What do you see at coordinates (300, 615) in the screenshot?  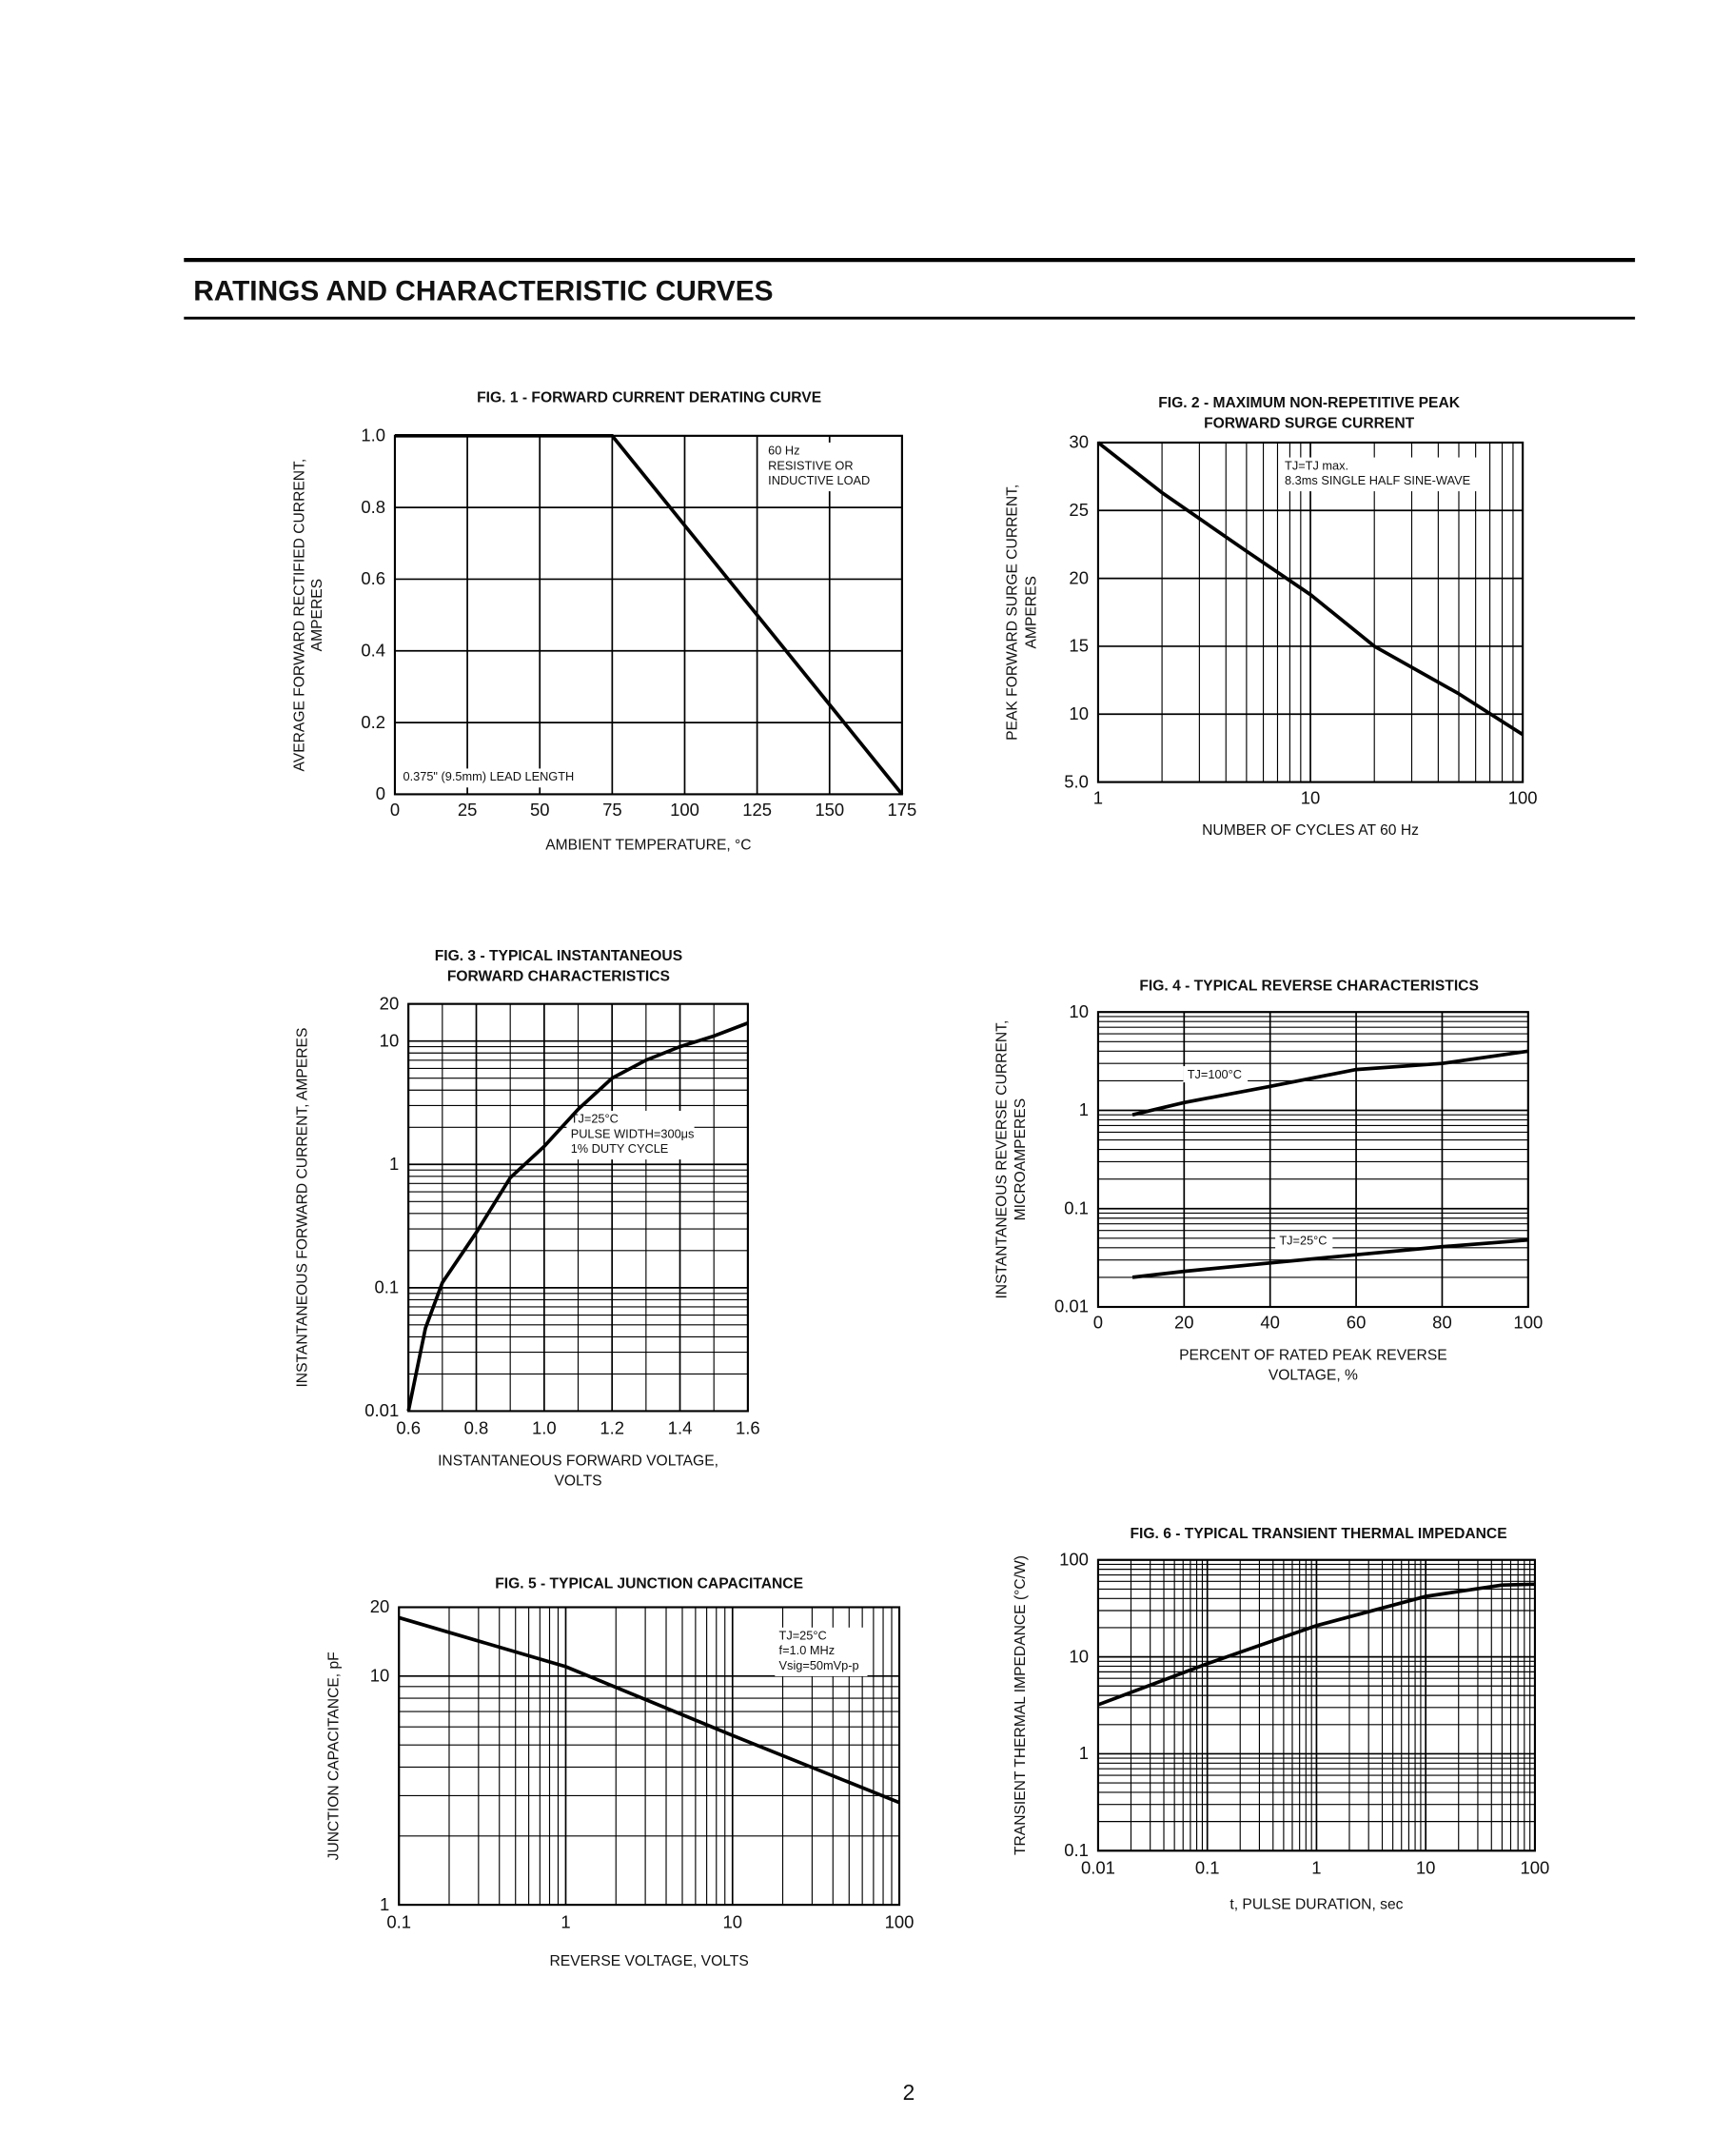 I see `y-axis-label: AVERAGE FORWARD RECTIFIED CURRENT,` at bounding box center [300, 615].